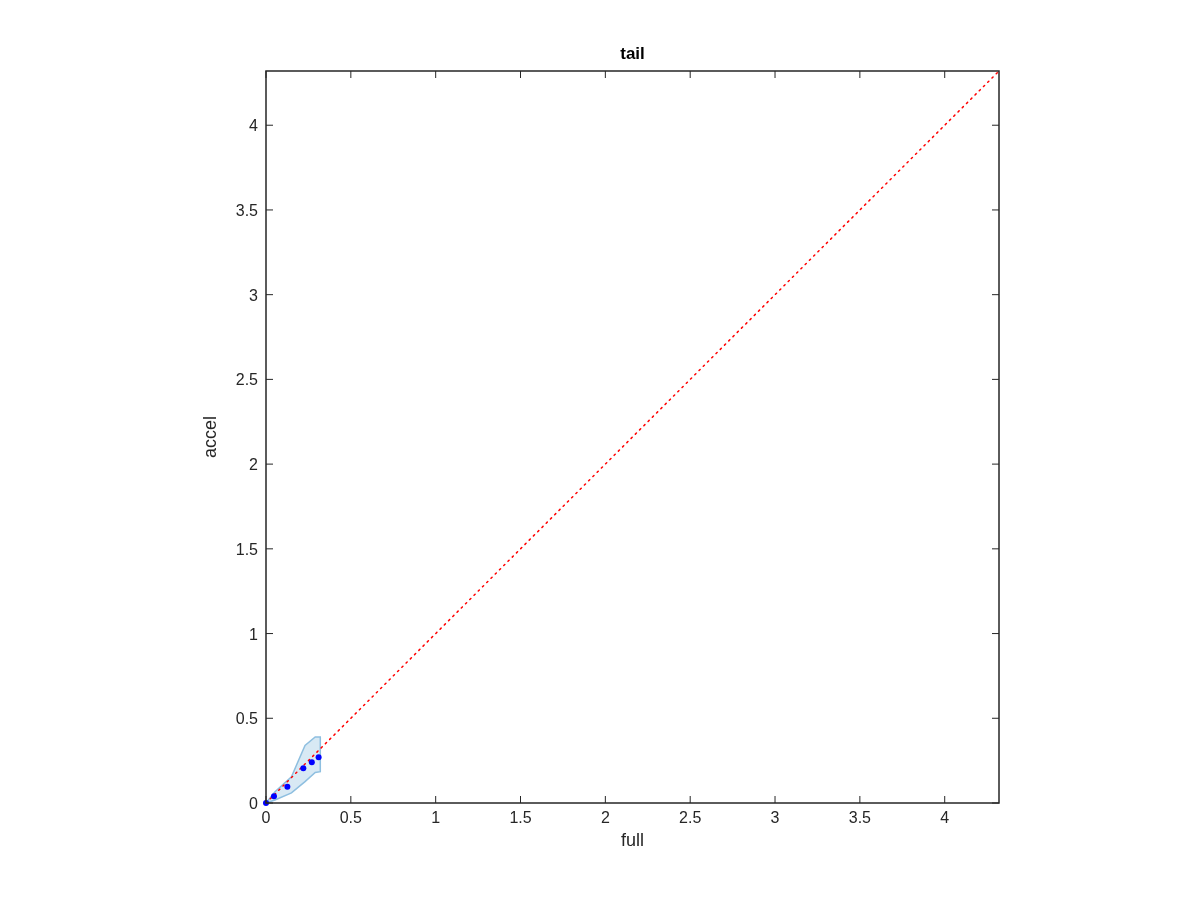  I want to click on x-tick-label: 0, so click(266, 817).